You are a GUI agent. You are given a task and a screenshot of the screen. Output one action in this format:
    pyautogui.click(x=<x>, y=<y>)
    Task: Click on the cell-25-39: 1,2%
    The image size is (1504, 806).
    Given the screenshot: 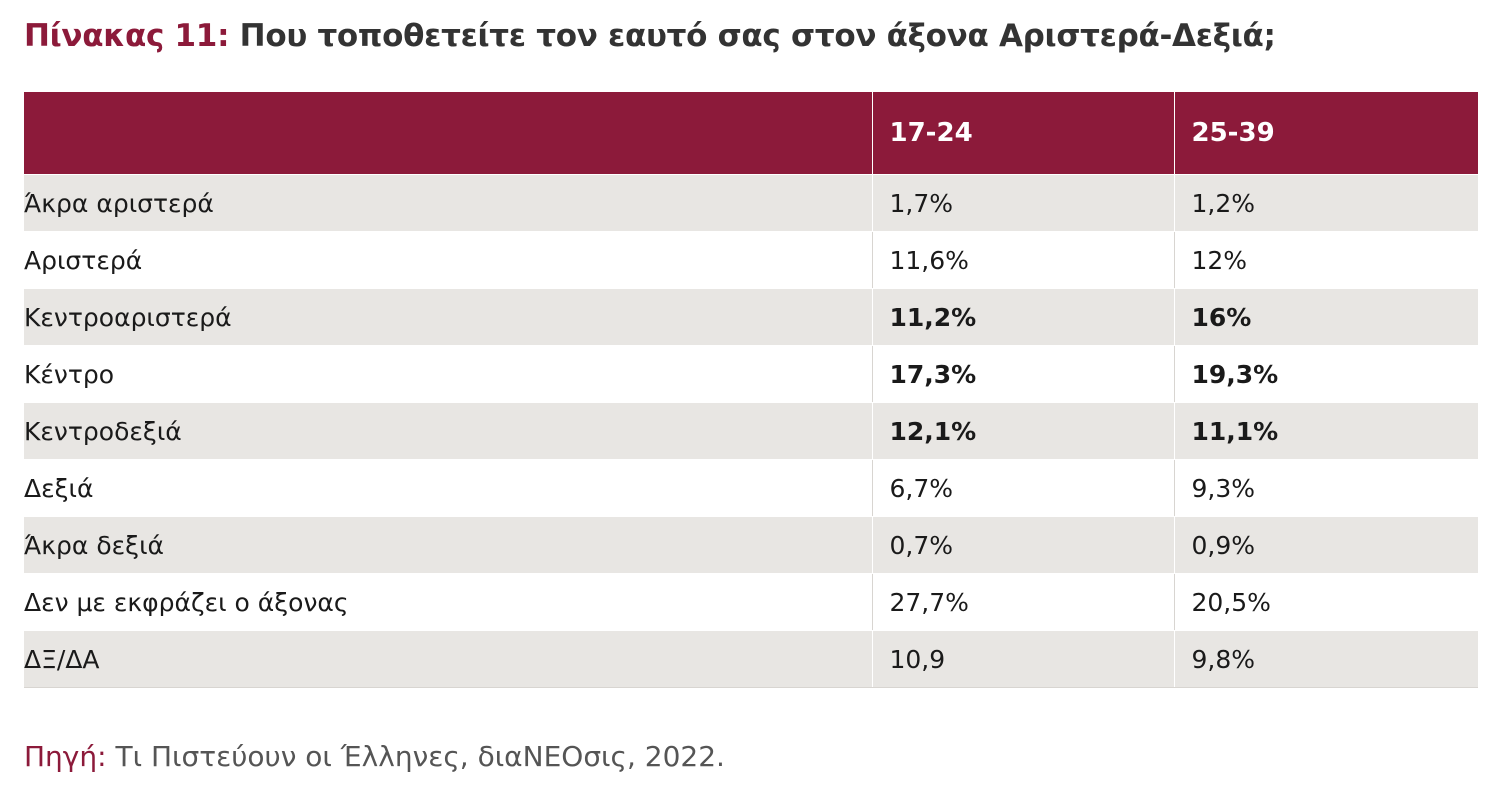 What is the action you would take?
    pyautogui.click(x=1325, y=203)
    